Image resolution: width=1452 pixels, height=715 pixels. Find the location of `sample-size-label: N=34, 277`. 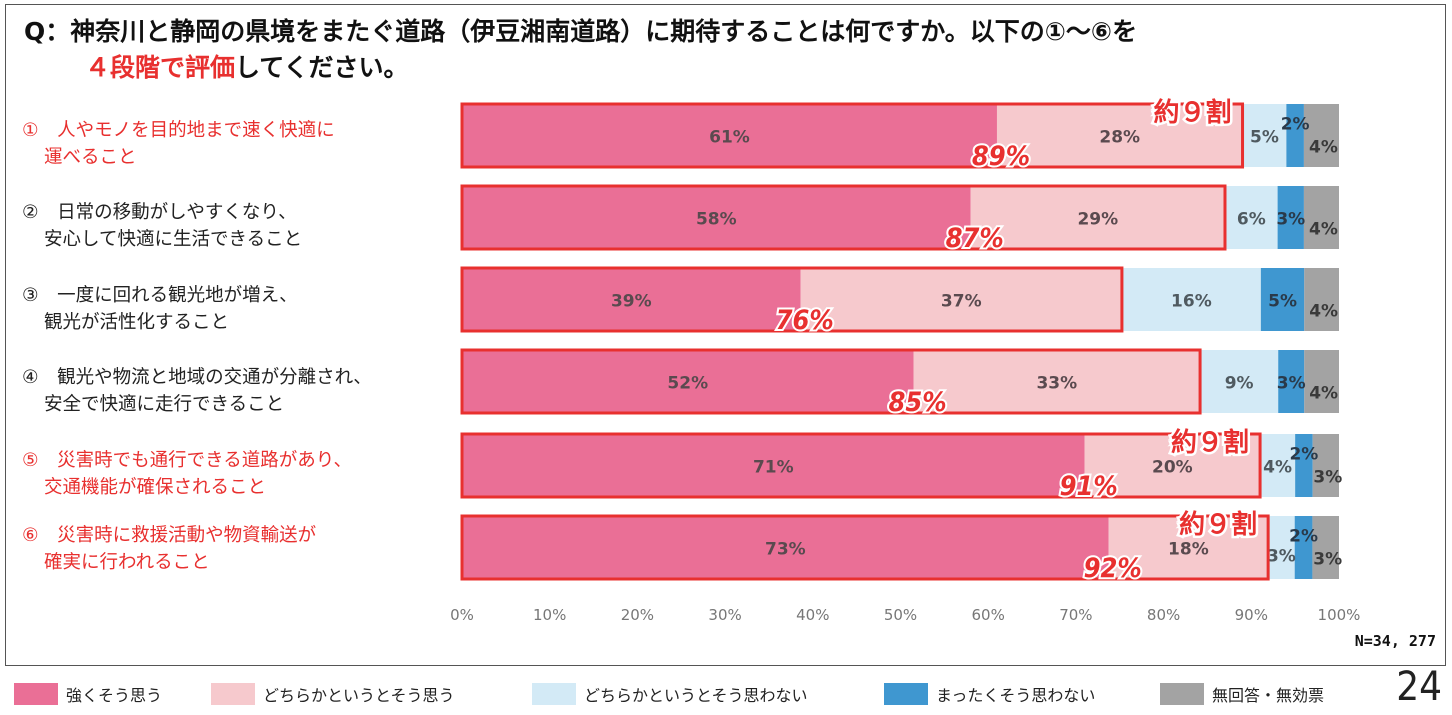

sample-size-label: N=34, 277 is located at coordinates (1395, 641).